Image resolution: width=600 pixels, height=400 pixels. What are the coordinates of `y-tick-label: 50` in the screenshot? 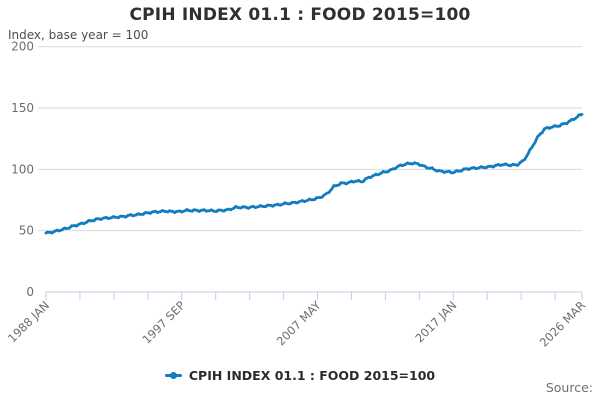 It's located at (26, 231).